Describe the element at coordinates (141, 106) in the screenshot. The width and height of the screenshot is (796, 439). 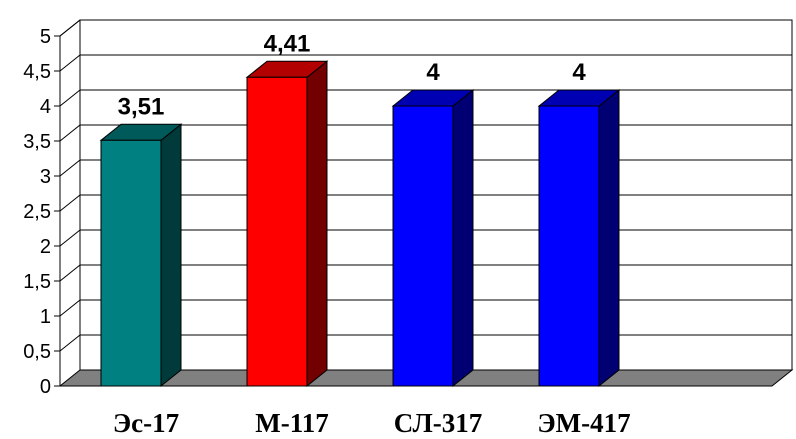
I see `data-label: 3,51` at that location.